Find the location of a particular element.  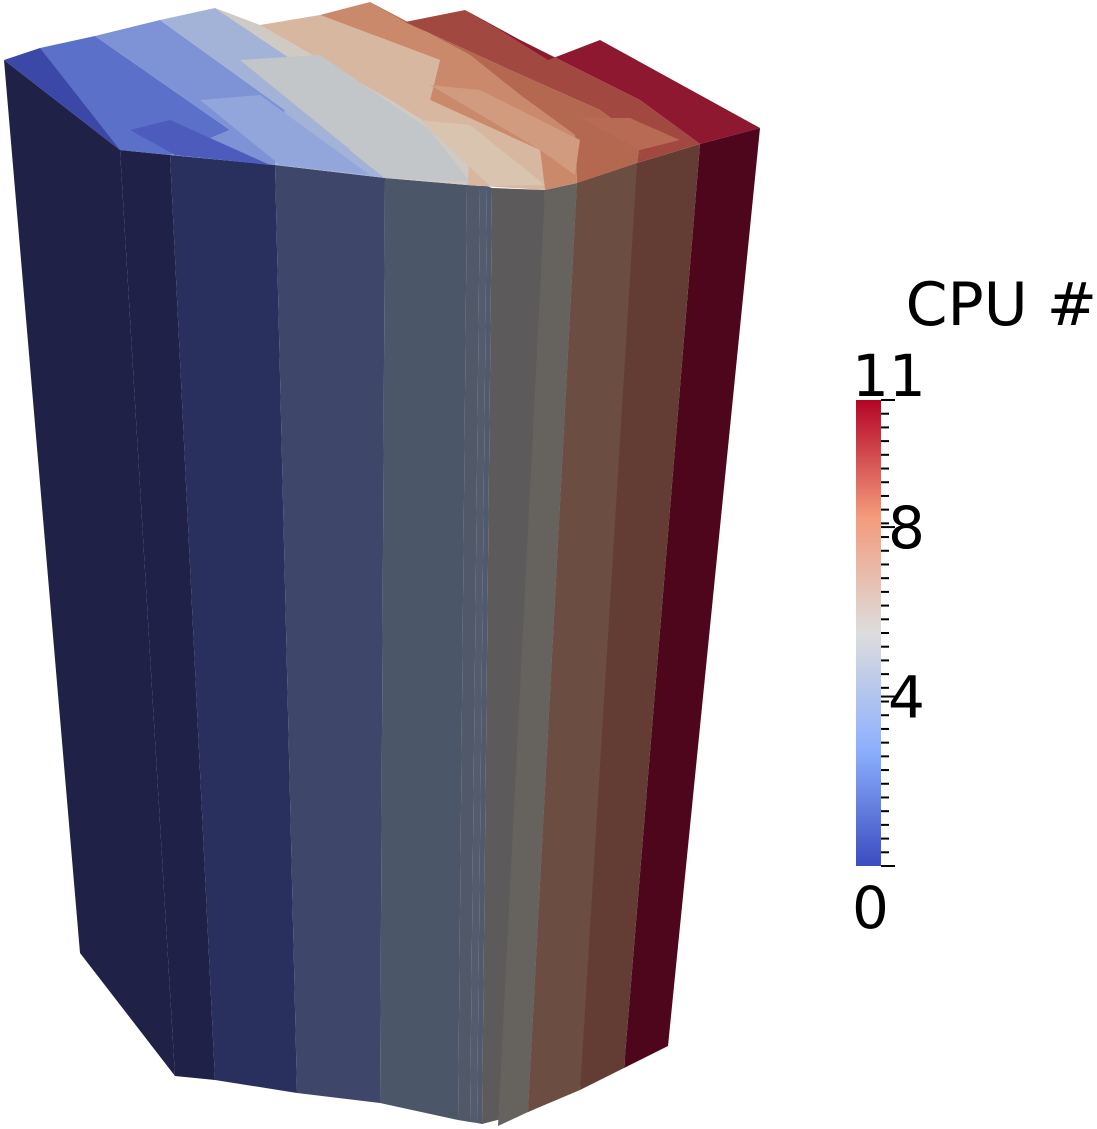

colorbar-minor-ticks is located at coordinates (885, 633).